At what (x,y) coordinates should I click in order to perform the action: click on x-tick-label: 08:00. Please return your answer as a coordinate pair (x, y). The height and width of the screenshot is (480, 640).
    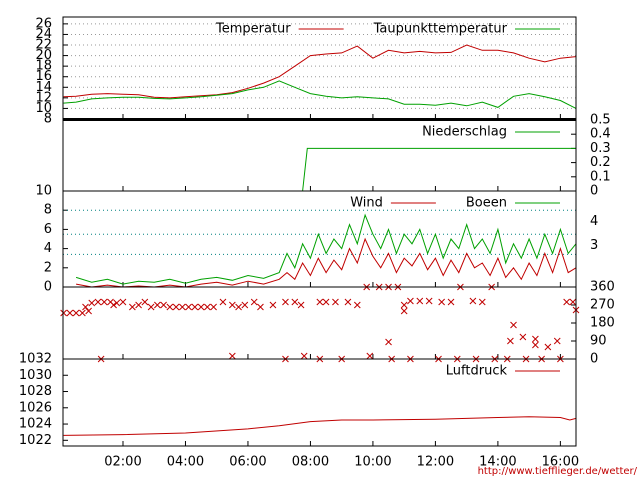
    Looking at the image, I should click on (310, 462).